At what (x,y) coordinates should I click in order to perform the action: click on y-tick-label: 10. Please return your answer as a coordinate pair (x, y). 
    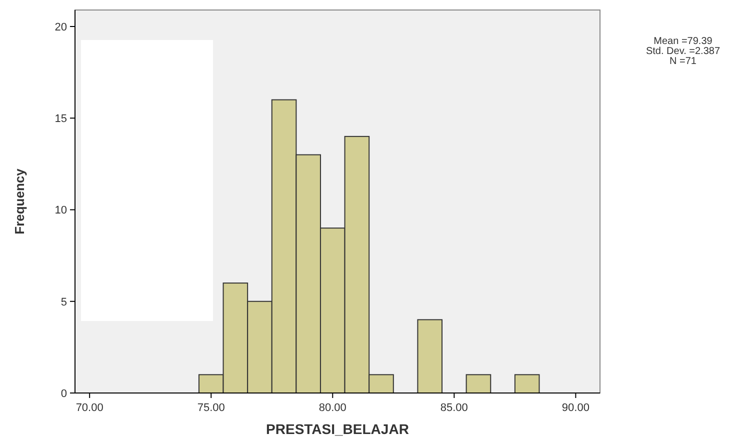
    Looking at the image, I should click on (60, 210).